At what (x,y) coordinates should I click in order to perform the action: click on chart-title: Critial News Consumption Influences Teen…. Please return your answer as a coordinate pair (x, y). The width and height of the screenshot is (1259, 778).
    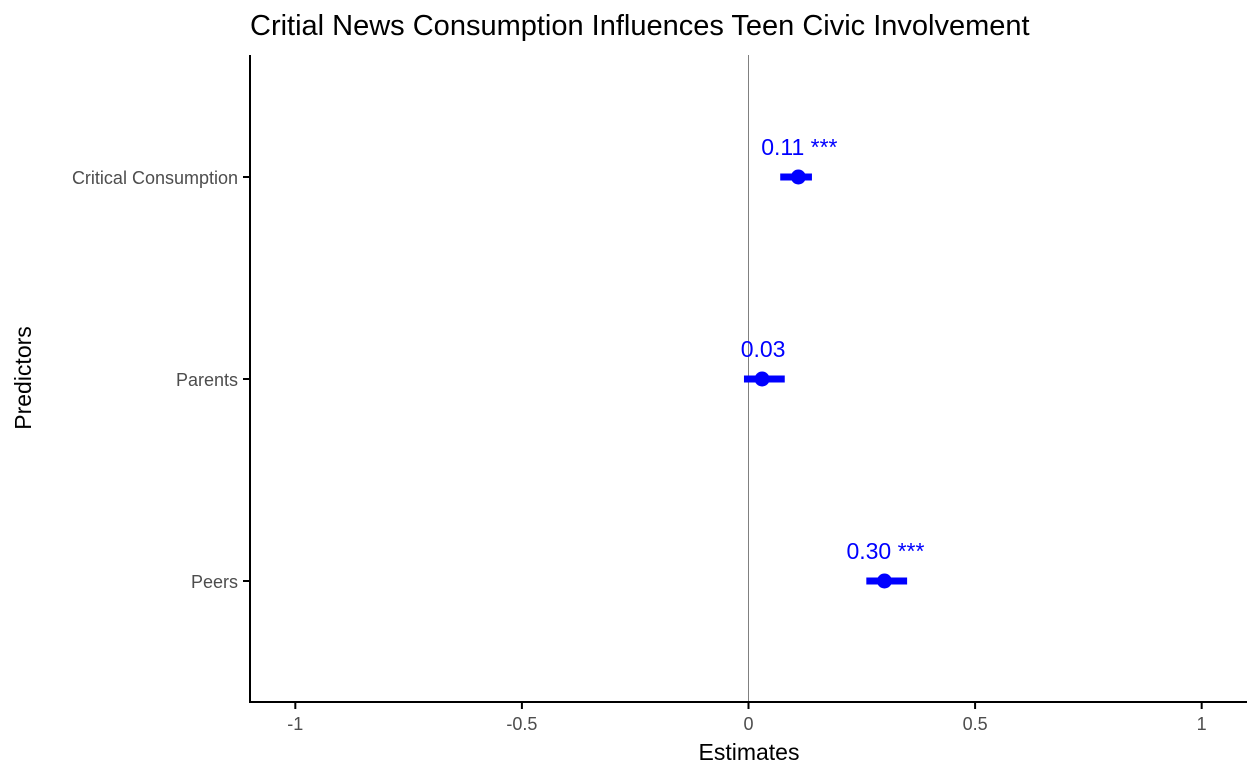
    Looking at the image, I should click on (640, 26).